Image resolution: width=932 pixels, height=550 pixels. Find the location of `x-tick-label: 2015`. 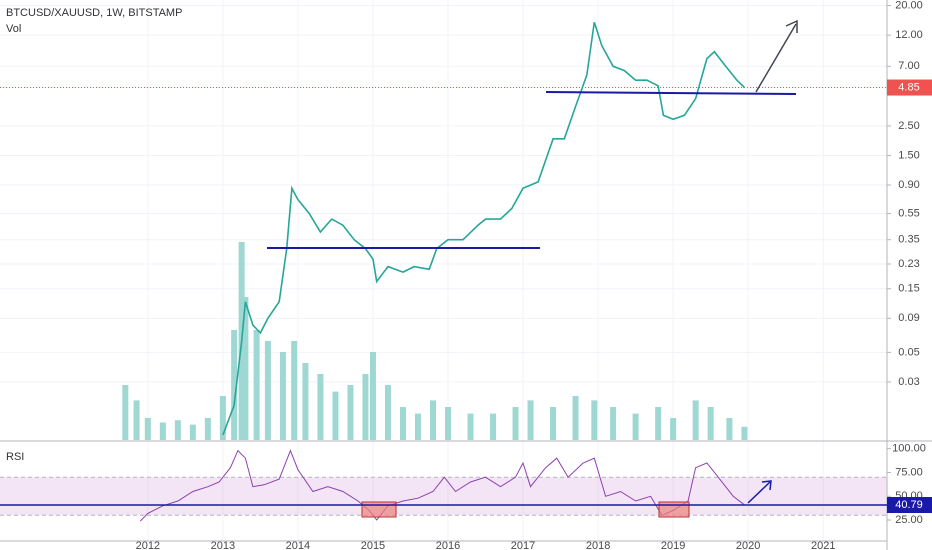

x-tick-label: 2015 is located at coordinates (373, 545).